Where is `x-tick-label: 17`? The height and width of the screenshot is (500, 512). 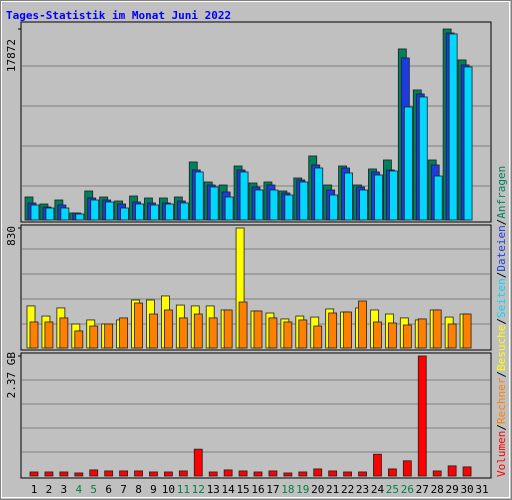 x-tick-label: 17 is located at coordinates (272, 489).